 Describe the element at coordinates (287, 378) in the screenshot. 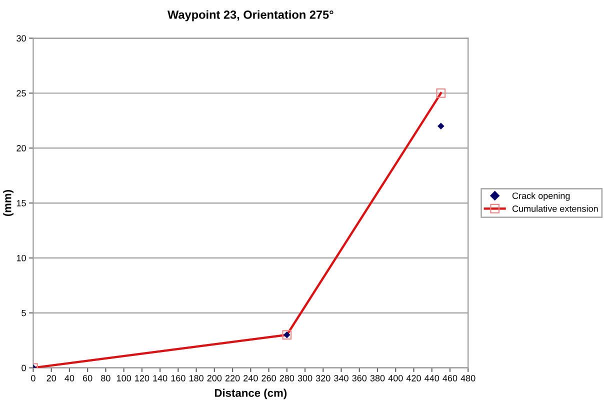

I see `x-tick-label: 280` at that location.